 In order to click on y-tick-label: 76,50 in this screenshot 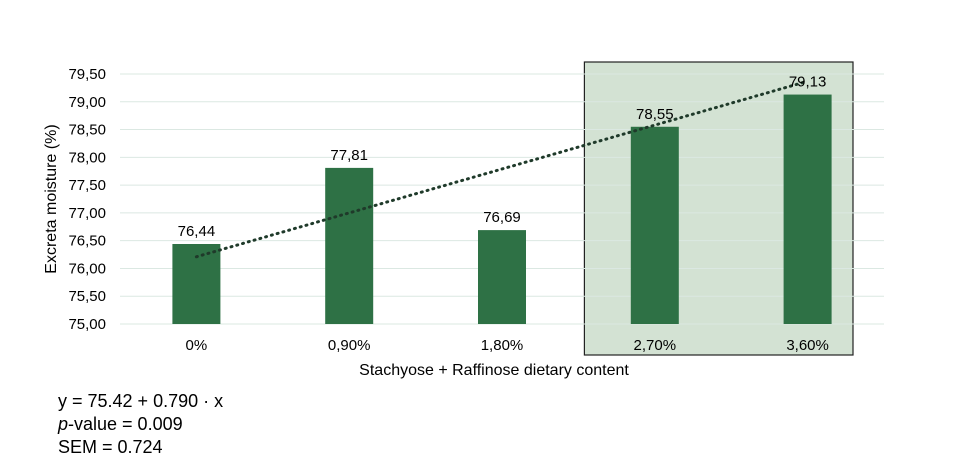, I will do `click(87, 241)`.